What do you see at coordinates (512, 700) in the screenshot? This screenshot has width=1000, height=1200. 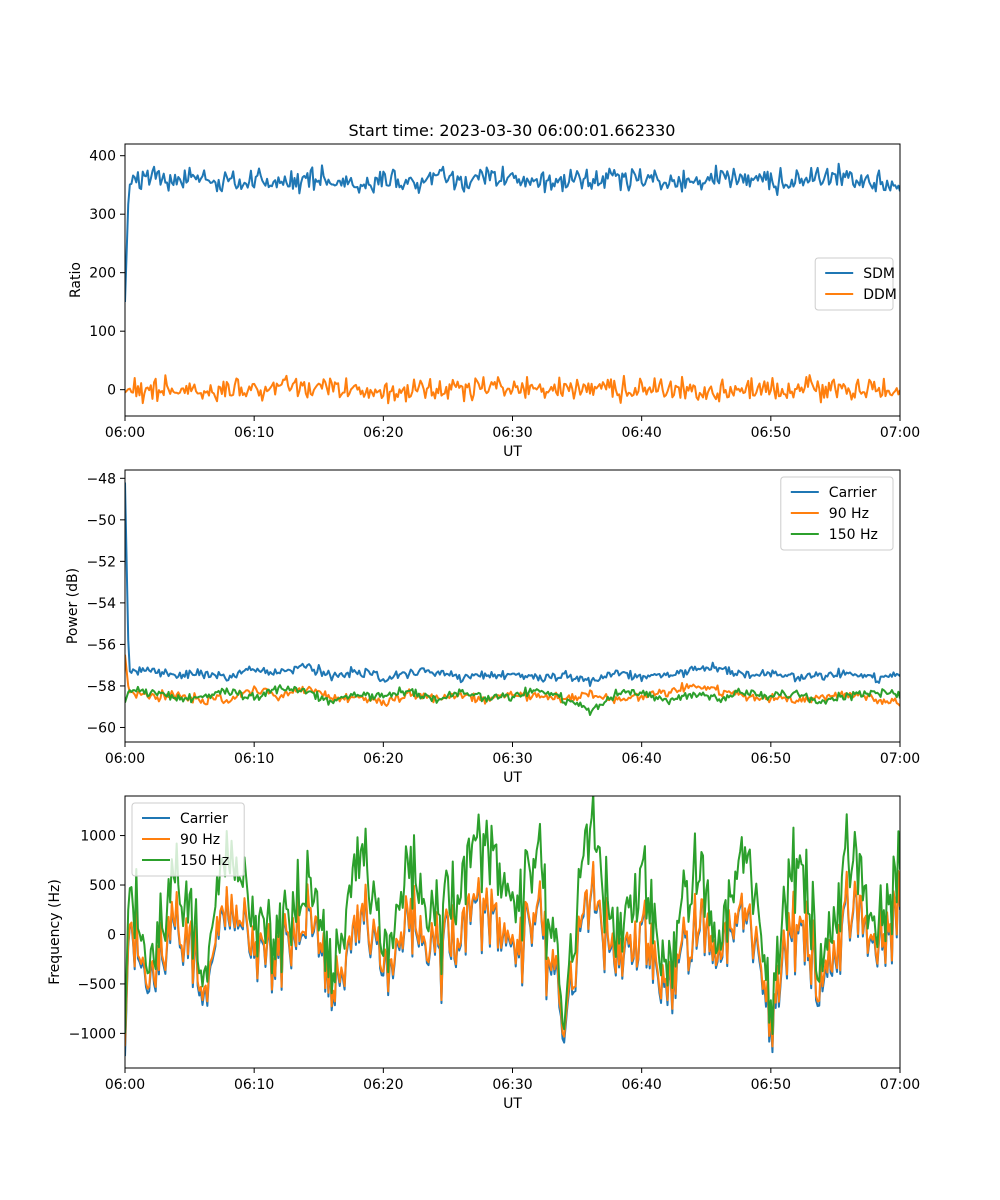 I see `series-line-150-hz` at bounding box center [512, 700].